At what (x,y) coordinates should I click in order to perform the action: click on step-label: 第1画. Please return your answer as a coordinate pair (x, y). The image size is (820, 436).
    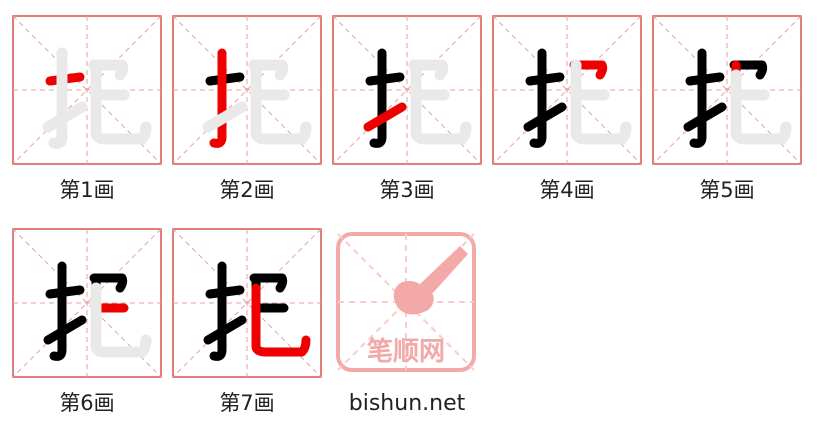
    Looking at the image, I should click on (87, 190).